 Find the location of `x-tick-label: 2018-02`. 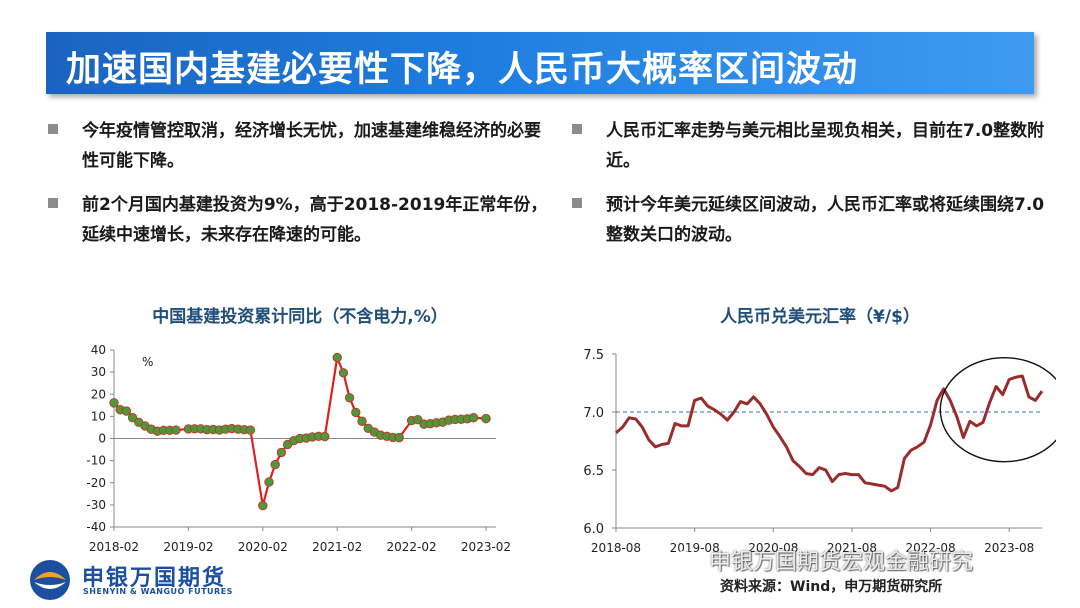

x-tick-label: 2018-02 is located at coordinates (114, 547).